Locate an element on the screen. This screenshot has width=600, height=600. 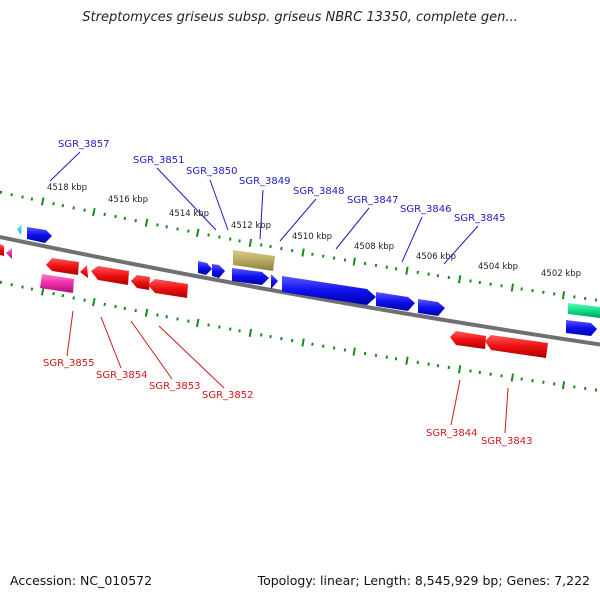
gene-label: SGR_3849 is located at coordinates (265, 181).